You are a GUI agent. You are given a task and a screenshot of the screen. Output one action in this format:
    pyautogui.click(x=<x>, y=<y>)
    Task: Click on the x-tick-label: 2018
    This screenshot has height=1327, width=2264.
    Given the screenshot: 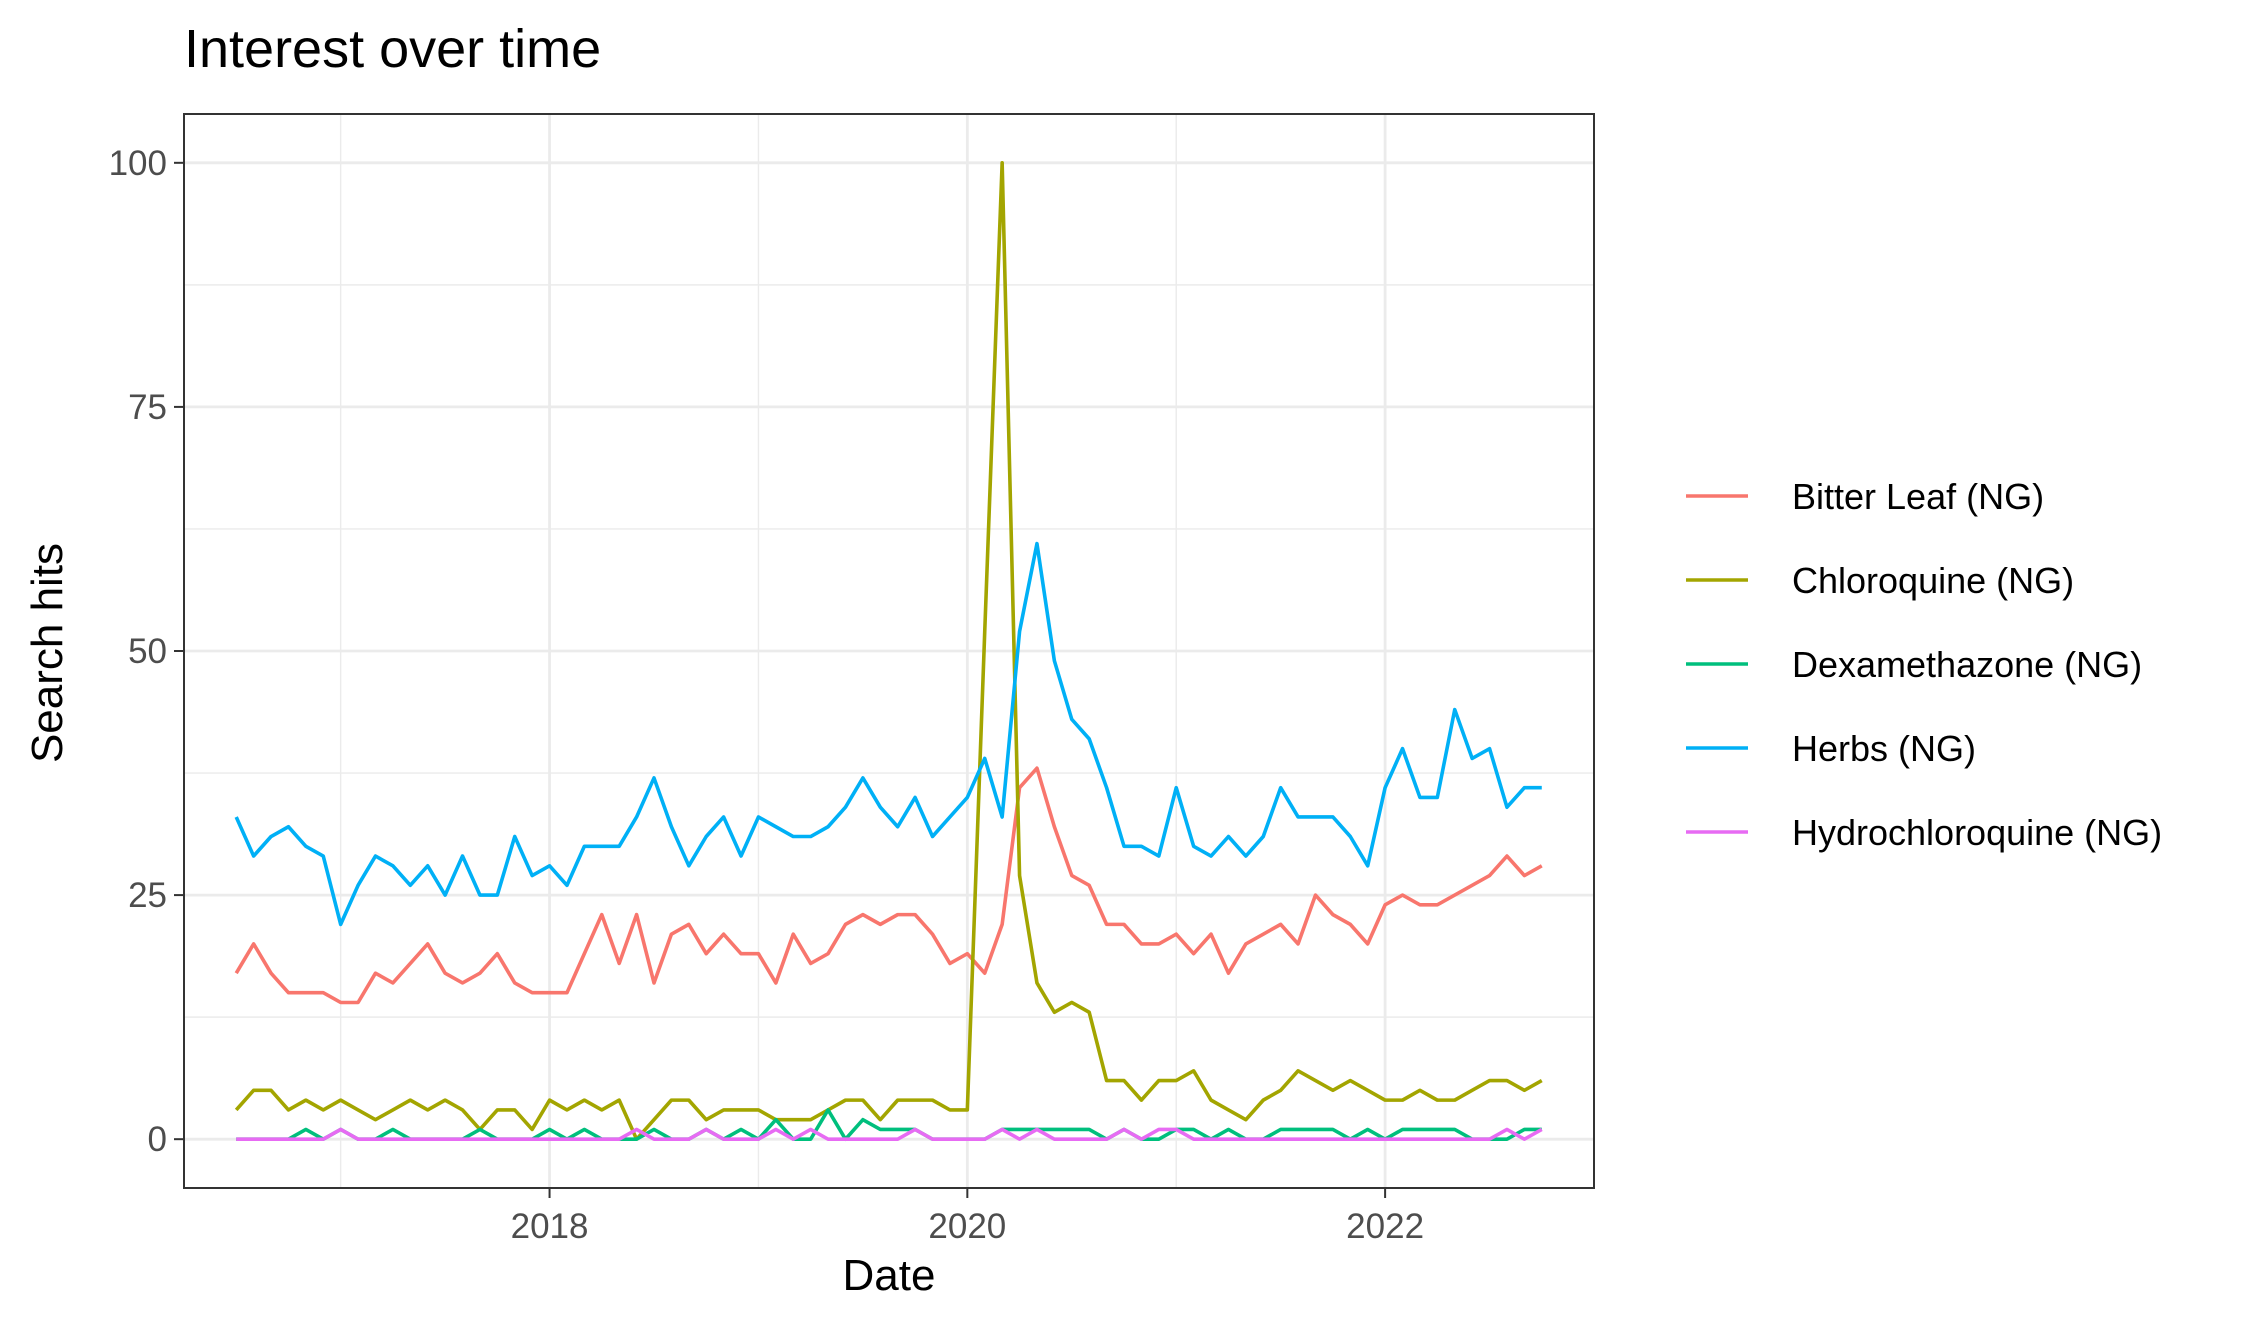 What is the action you would take?
    pyautogui.click(x=550, y=1226)
    